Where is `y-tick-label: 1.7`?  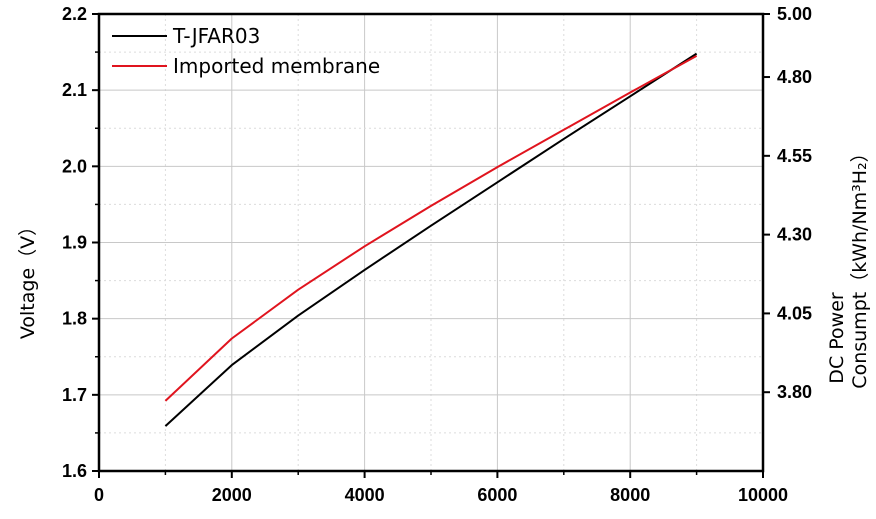 y-tick-label: 1.7 is located at coordinates (74, 395).